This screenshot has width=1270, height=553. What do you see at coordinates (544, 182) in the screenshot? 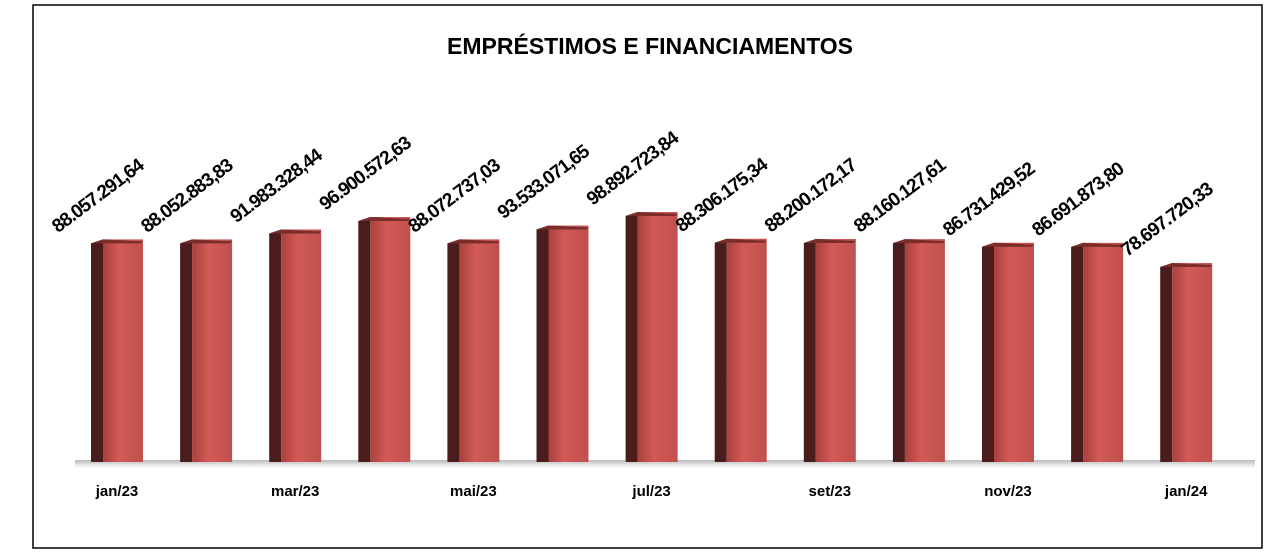
I see `value-label: 93.533.071,65` at bounding box center [544, 182].